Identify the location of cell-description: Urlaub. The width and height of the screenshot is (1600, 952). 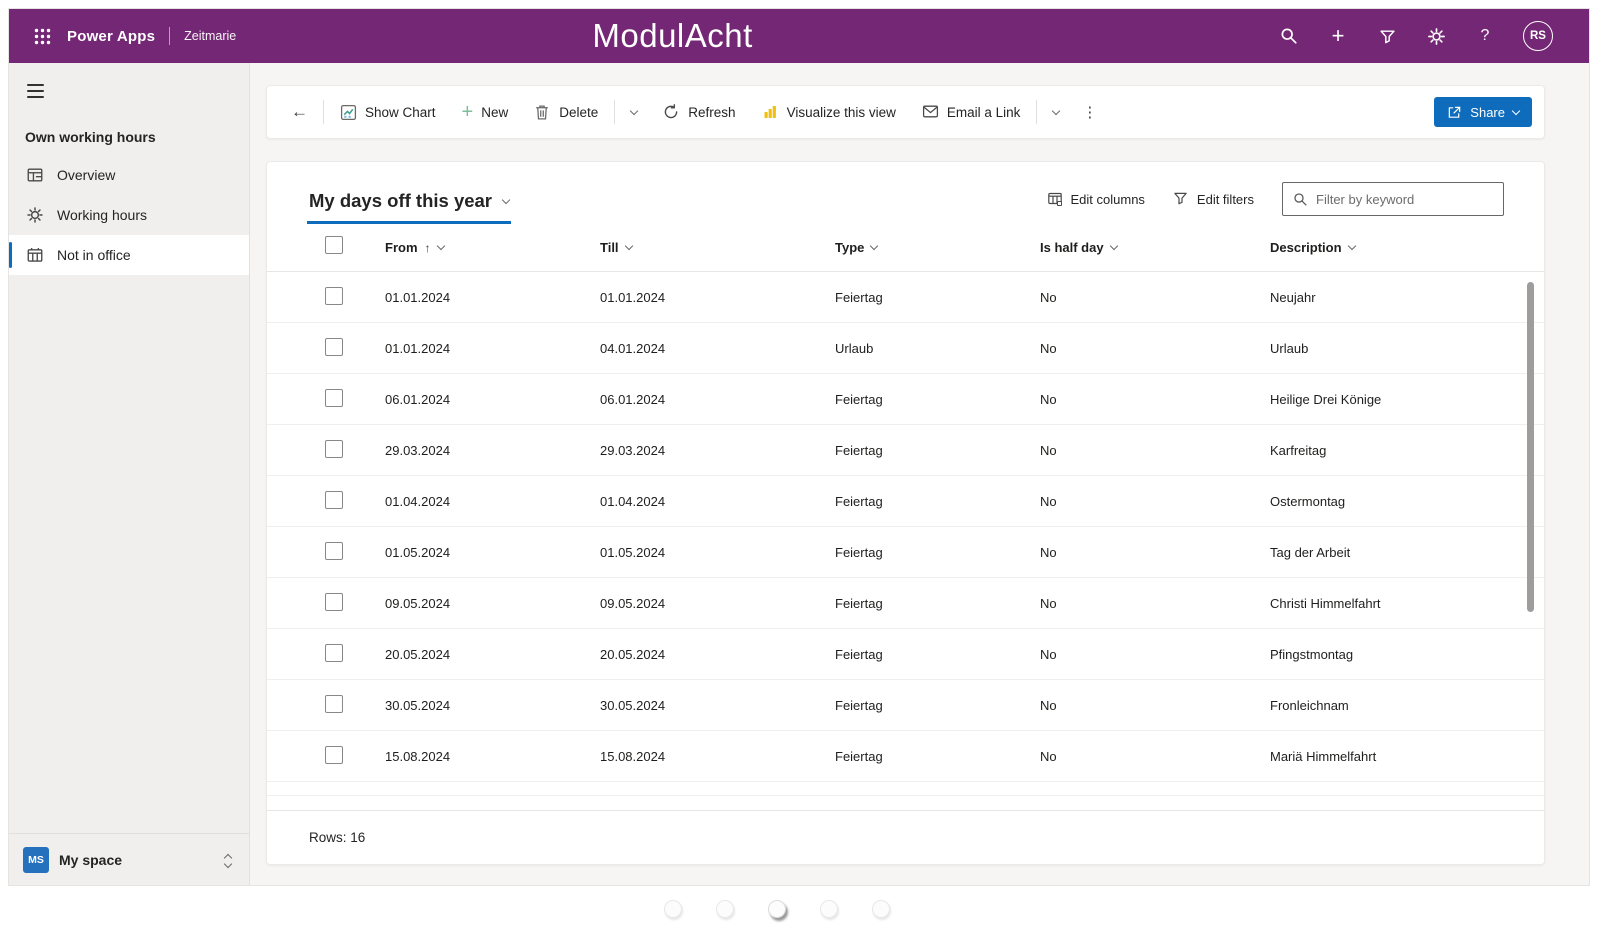
(1289, 348).